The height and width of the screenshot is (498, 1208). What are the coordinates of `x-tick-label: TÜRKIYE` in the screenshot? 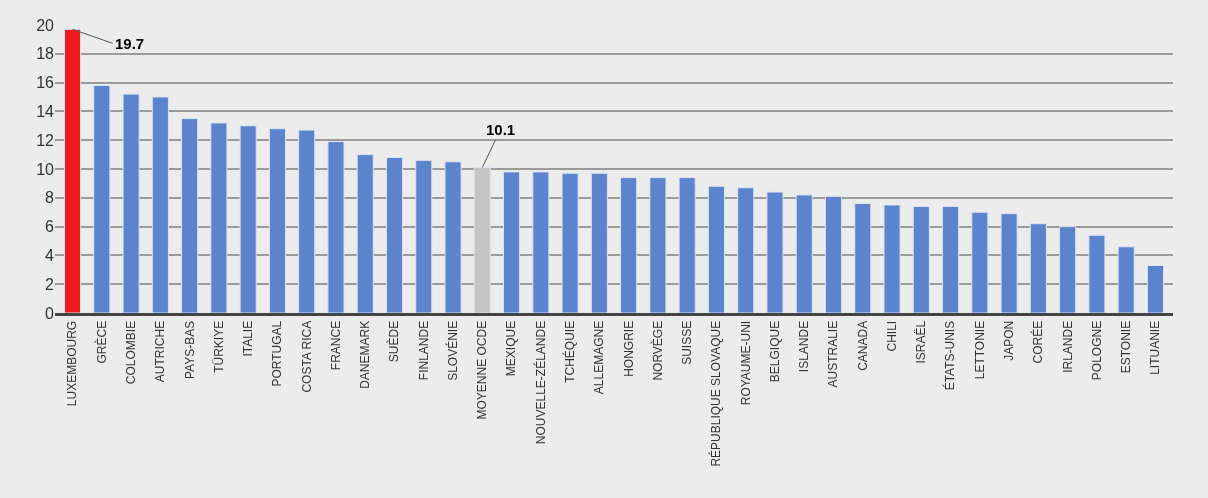 It's located at (218, 346).